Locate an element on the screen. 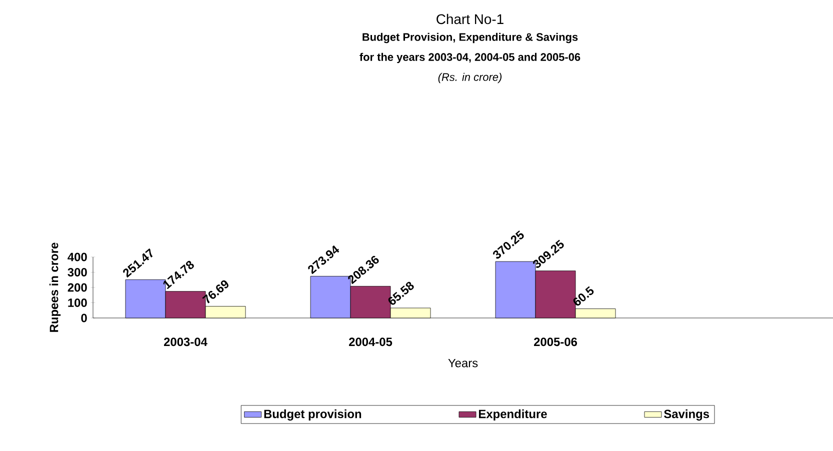  data-label: 60.5 is located at coordinates (583, 296).